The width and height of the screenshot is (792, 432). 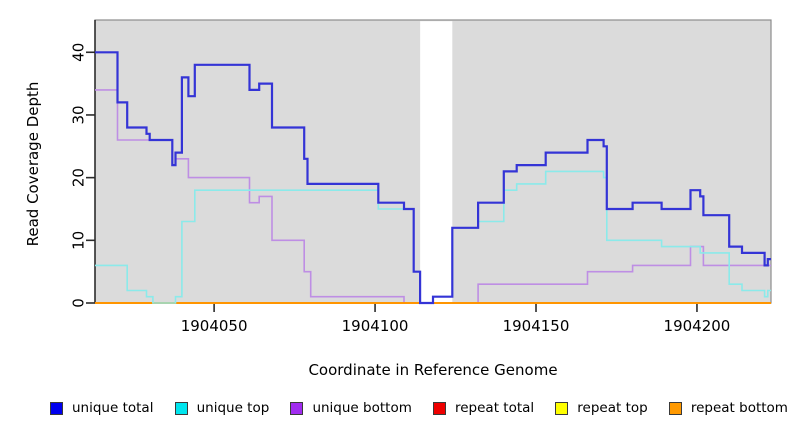 What do you see at coordinates (375, 326) in the screenshot?
I see `x-axis-tick-label: 1904100` at bounding box center [375, 326].